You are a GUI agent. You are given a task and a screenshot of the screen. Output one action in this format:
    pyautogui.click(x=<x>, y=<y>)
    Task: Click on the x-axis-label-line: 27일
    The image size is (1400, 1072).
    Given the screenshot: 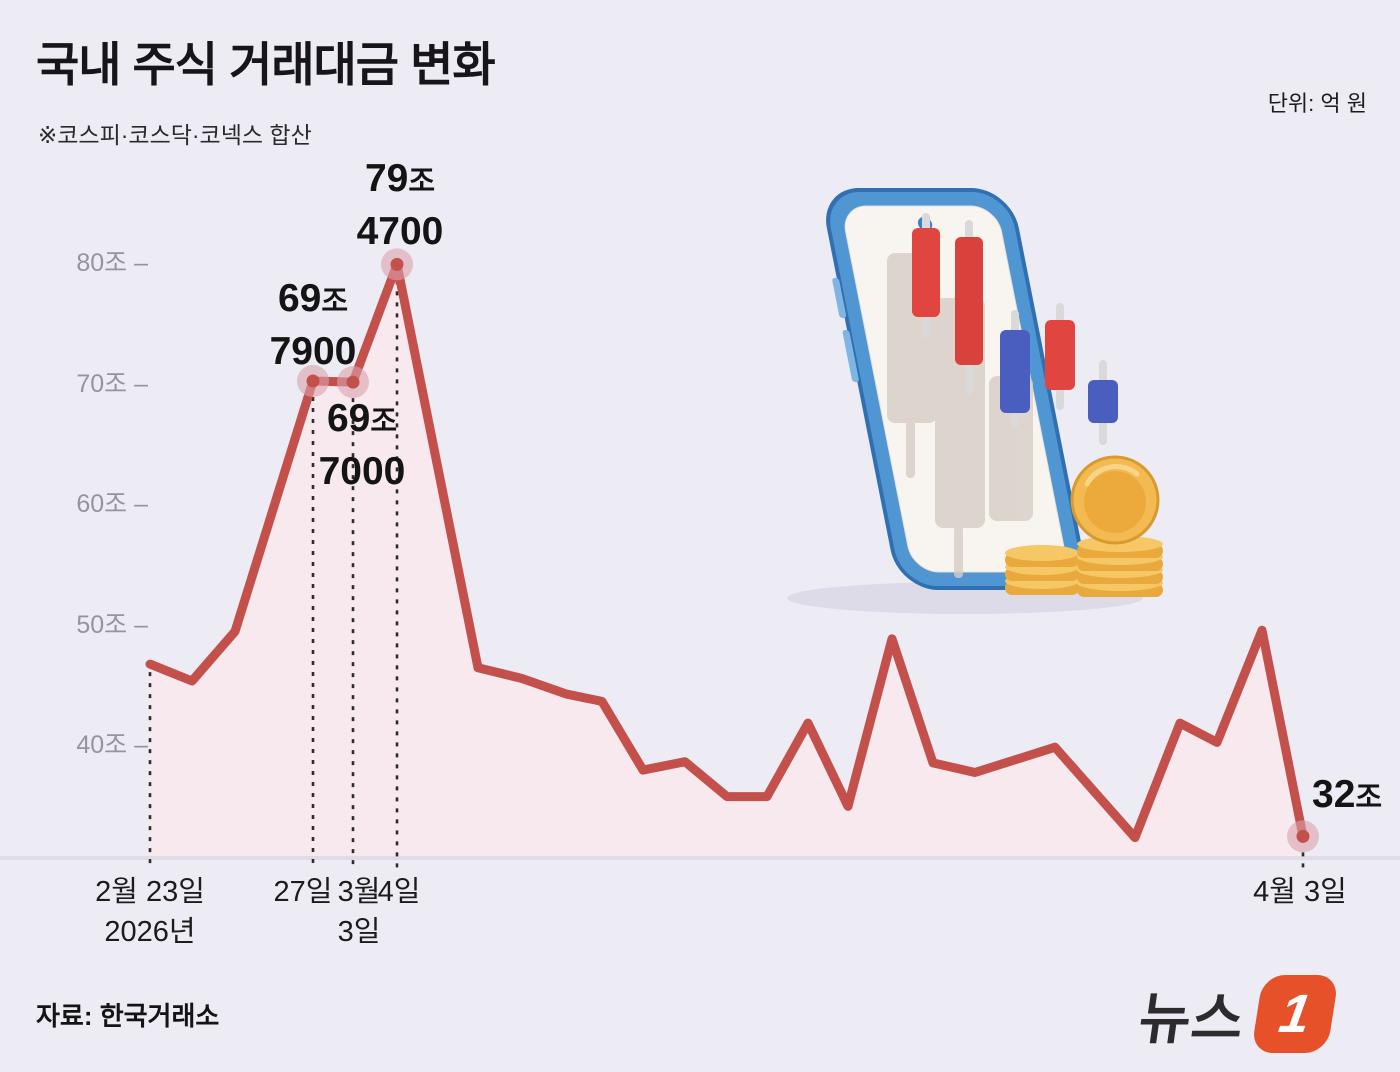 What is the action you would take?
    pyautogui.click(x=303, y=892)
    